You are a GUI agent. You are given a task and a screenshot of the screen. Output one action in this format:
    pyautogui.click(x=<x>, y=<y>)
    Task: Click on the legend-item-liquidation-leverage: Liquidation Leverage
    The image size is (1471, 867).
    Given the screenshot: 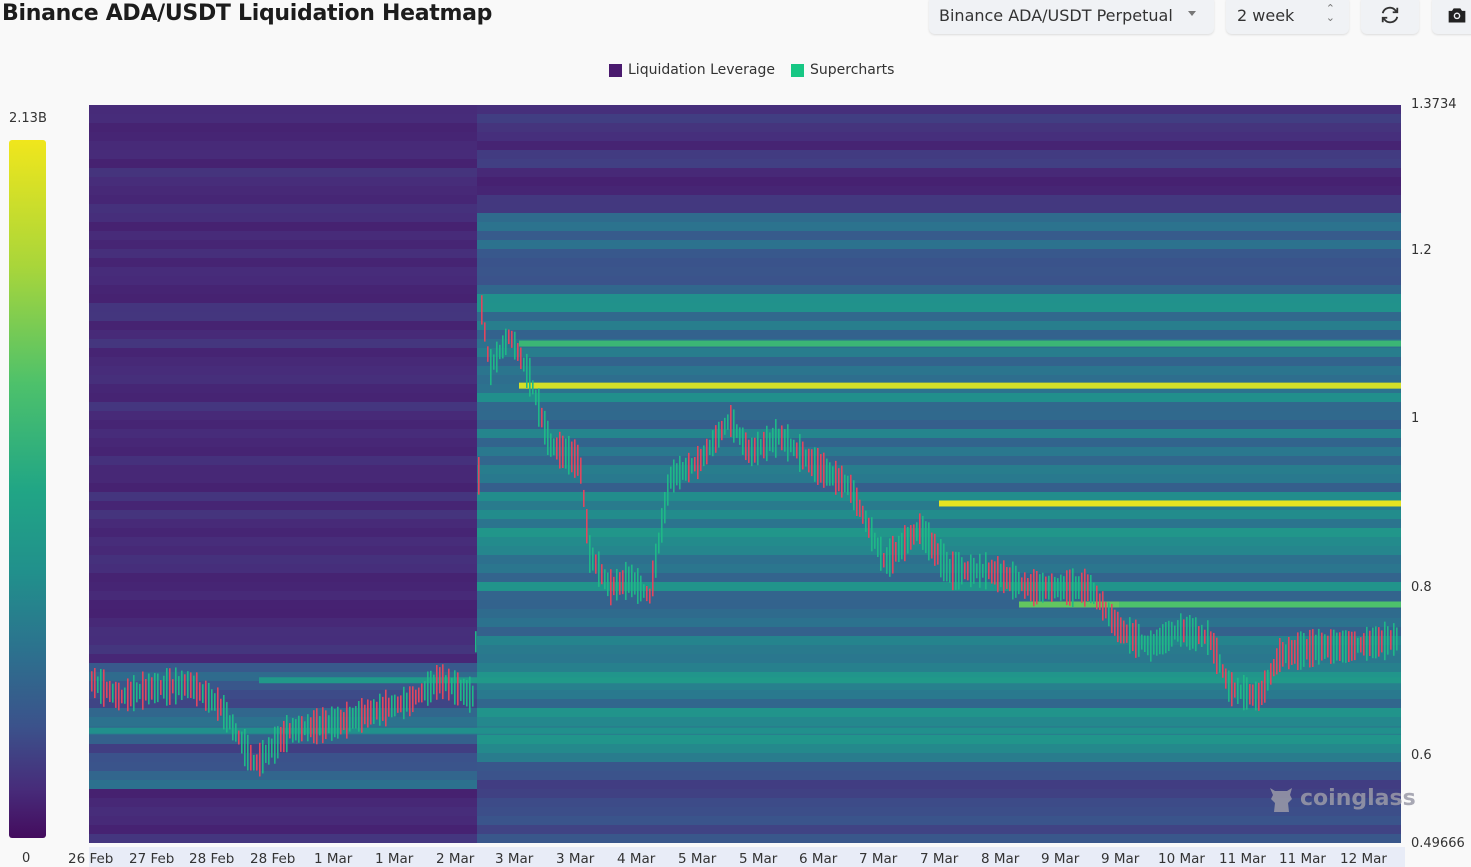 What is the action you would take?
    pyautogui.click(x=692, y=70)
    